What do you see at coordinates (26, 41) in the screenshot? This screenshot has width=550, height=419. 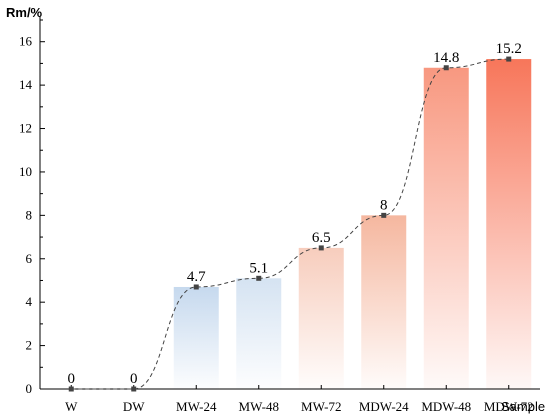 I see `y-tick-label: 16` at bounding box center [26, 41].